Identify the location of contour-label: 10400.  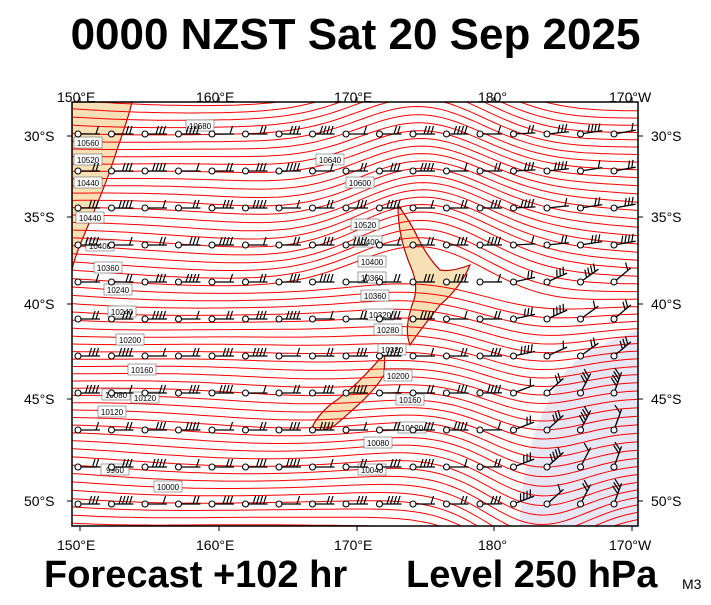
(372, 261).